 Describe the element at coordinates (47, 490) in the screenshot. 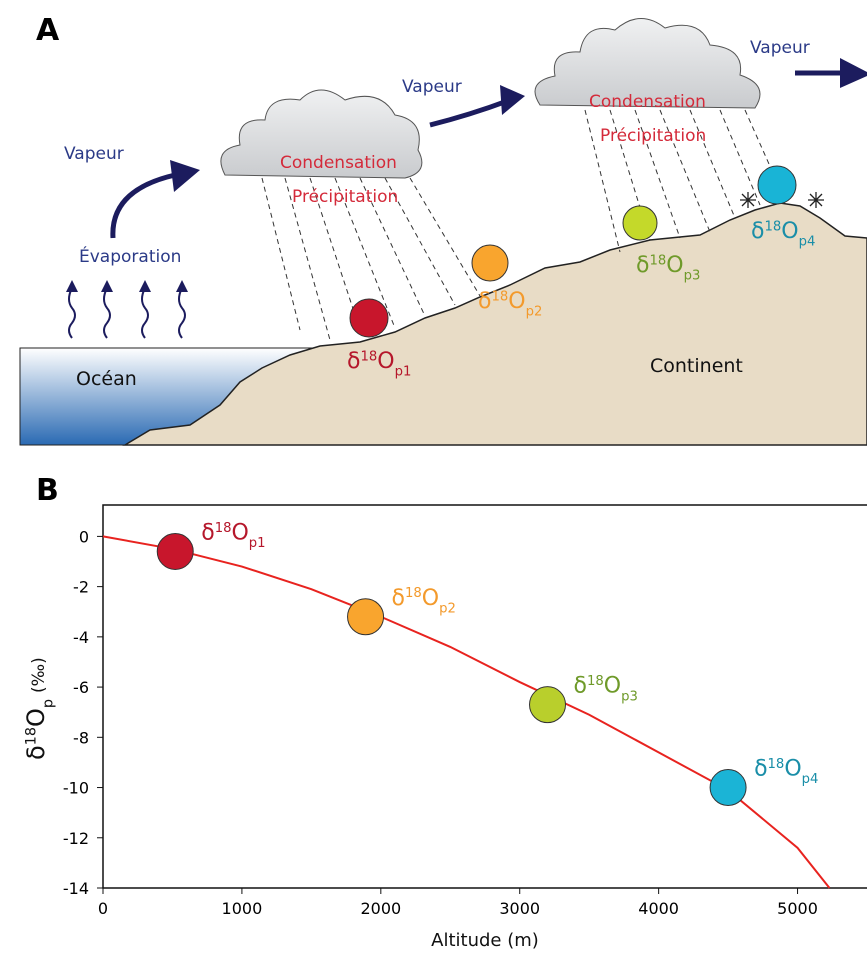

I see `panel-label: B` at that location.